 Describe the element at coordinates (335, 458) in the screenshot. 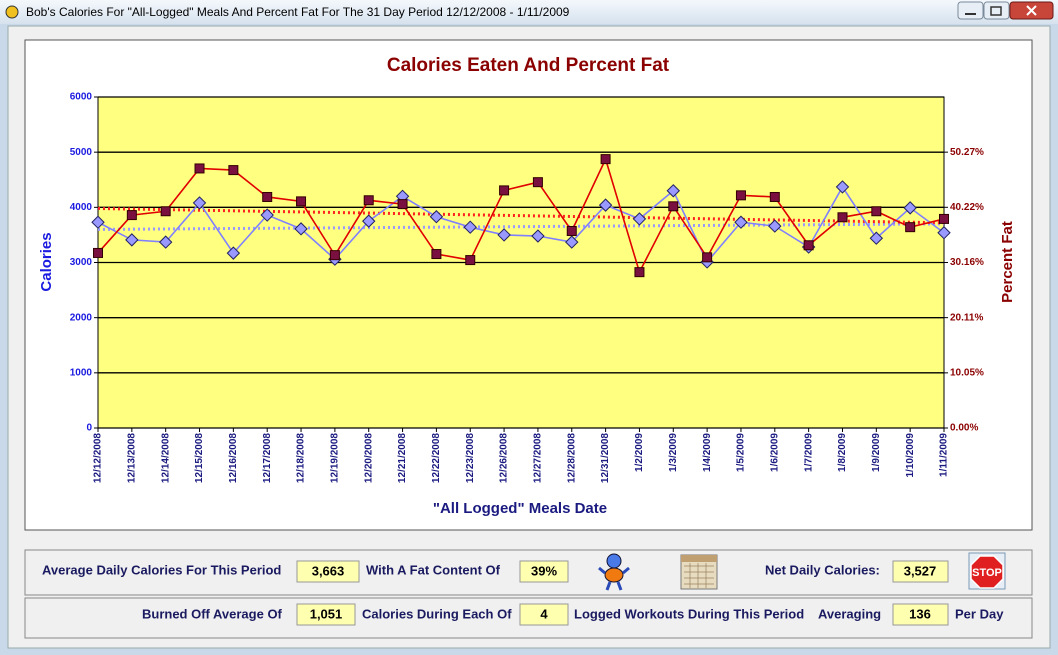

I see `x-tick-label: 12/19/2008` at that location.